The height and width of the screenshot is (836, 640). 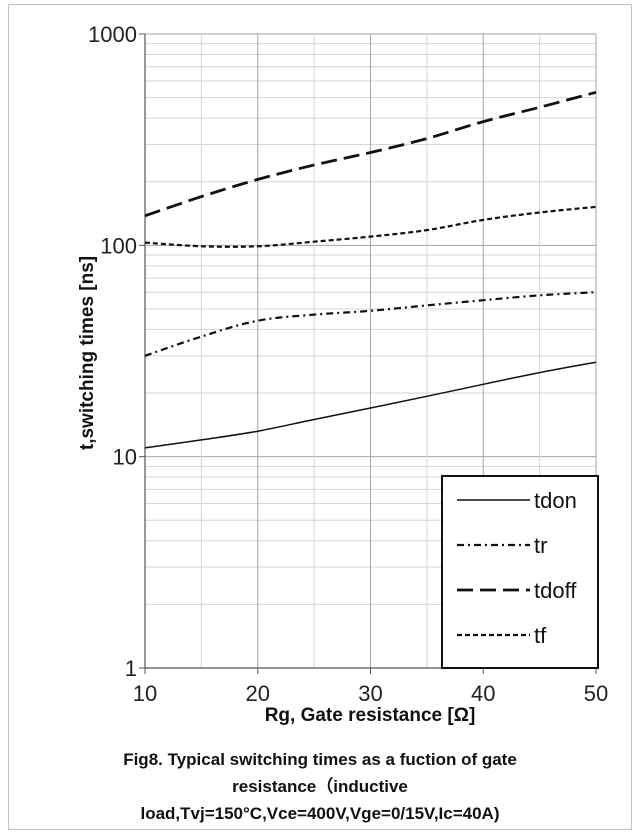 What do you see at coordinates (520, 572) in the screenshot?
I see `legend: tdon tr tdoff tf` at bounding box center [520, 572].